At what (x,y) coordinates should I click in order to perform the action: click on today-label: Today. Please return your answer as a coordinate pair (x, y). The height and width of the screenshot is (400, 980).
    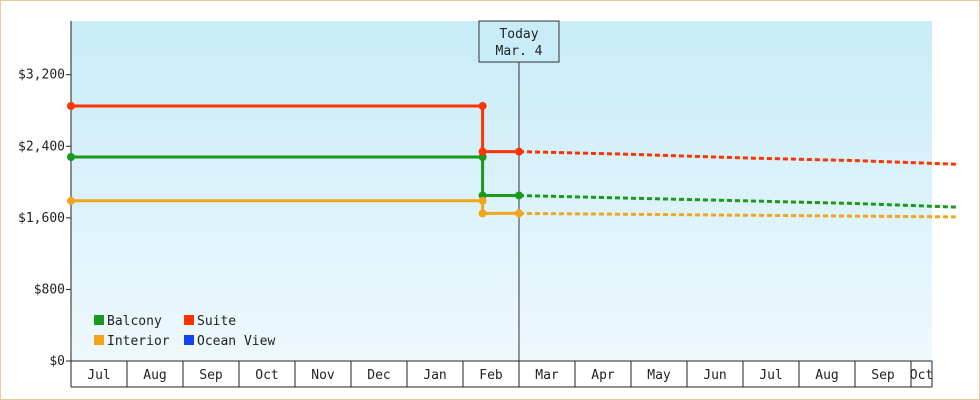
    Looking at the image, I should click on (518, 34).